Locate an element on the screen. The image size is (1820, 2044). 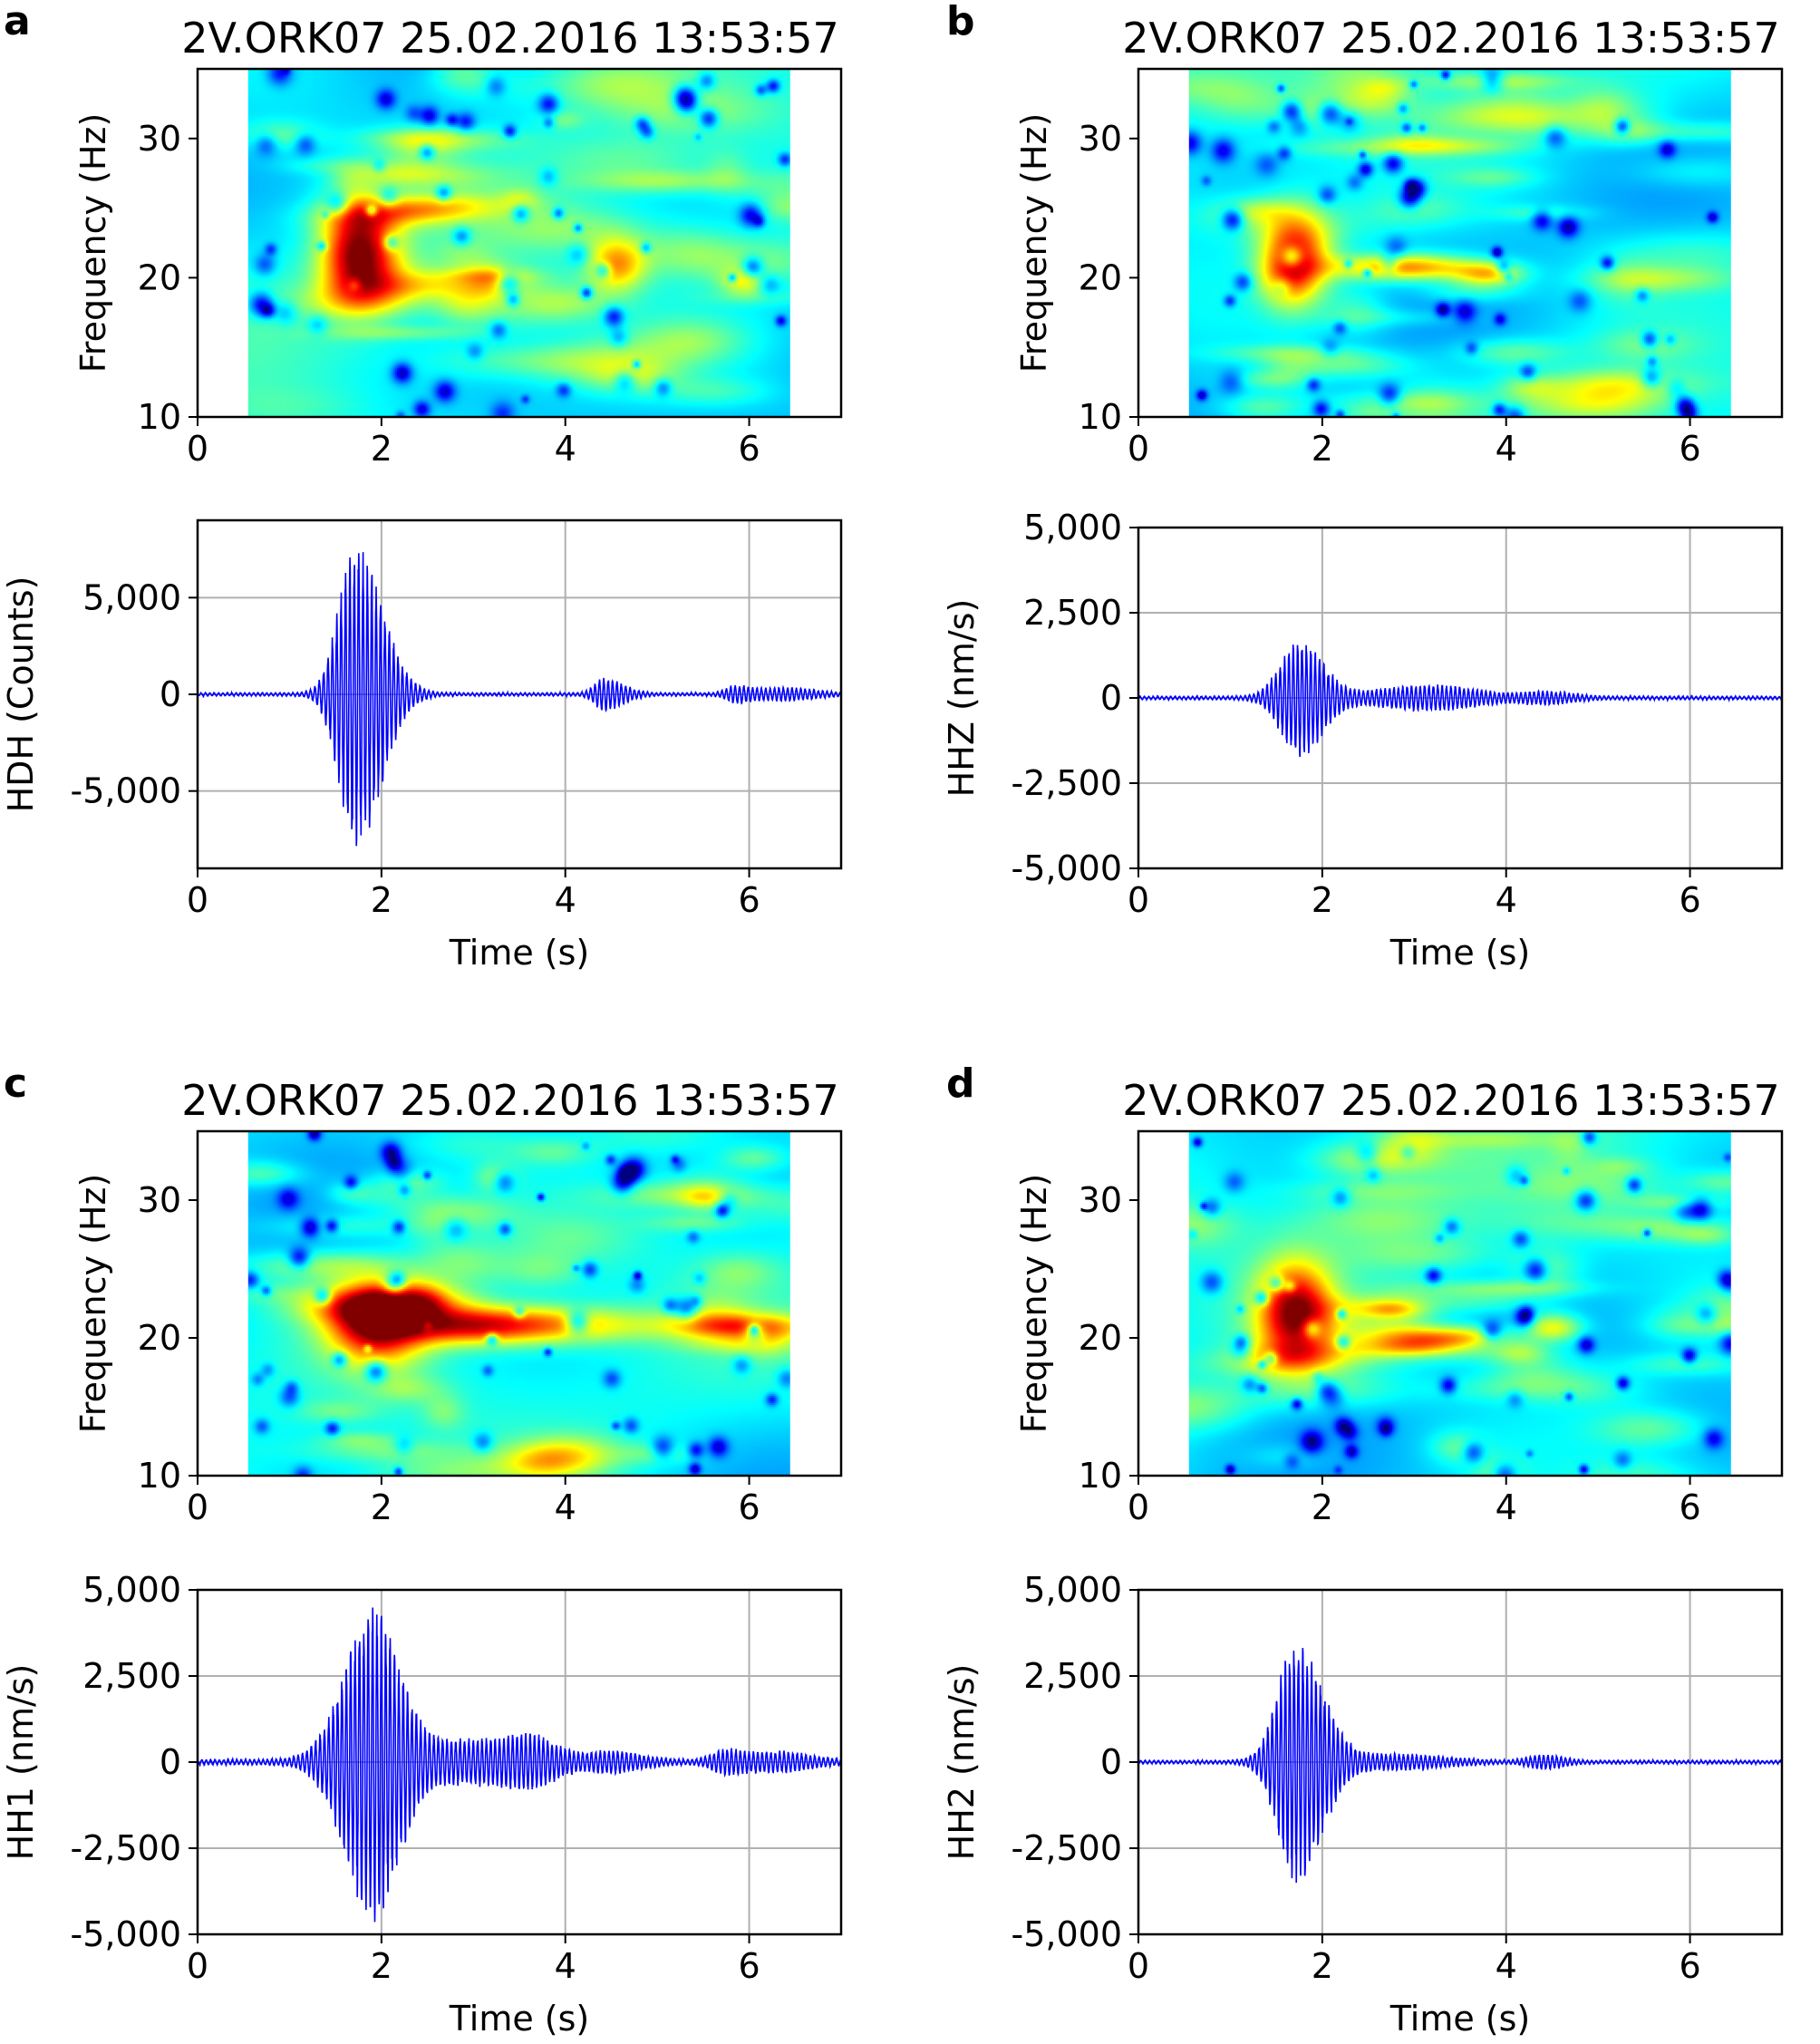
y-axis-label: HHZ (nm/s) is located at coordinates (962, 698).